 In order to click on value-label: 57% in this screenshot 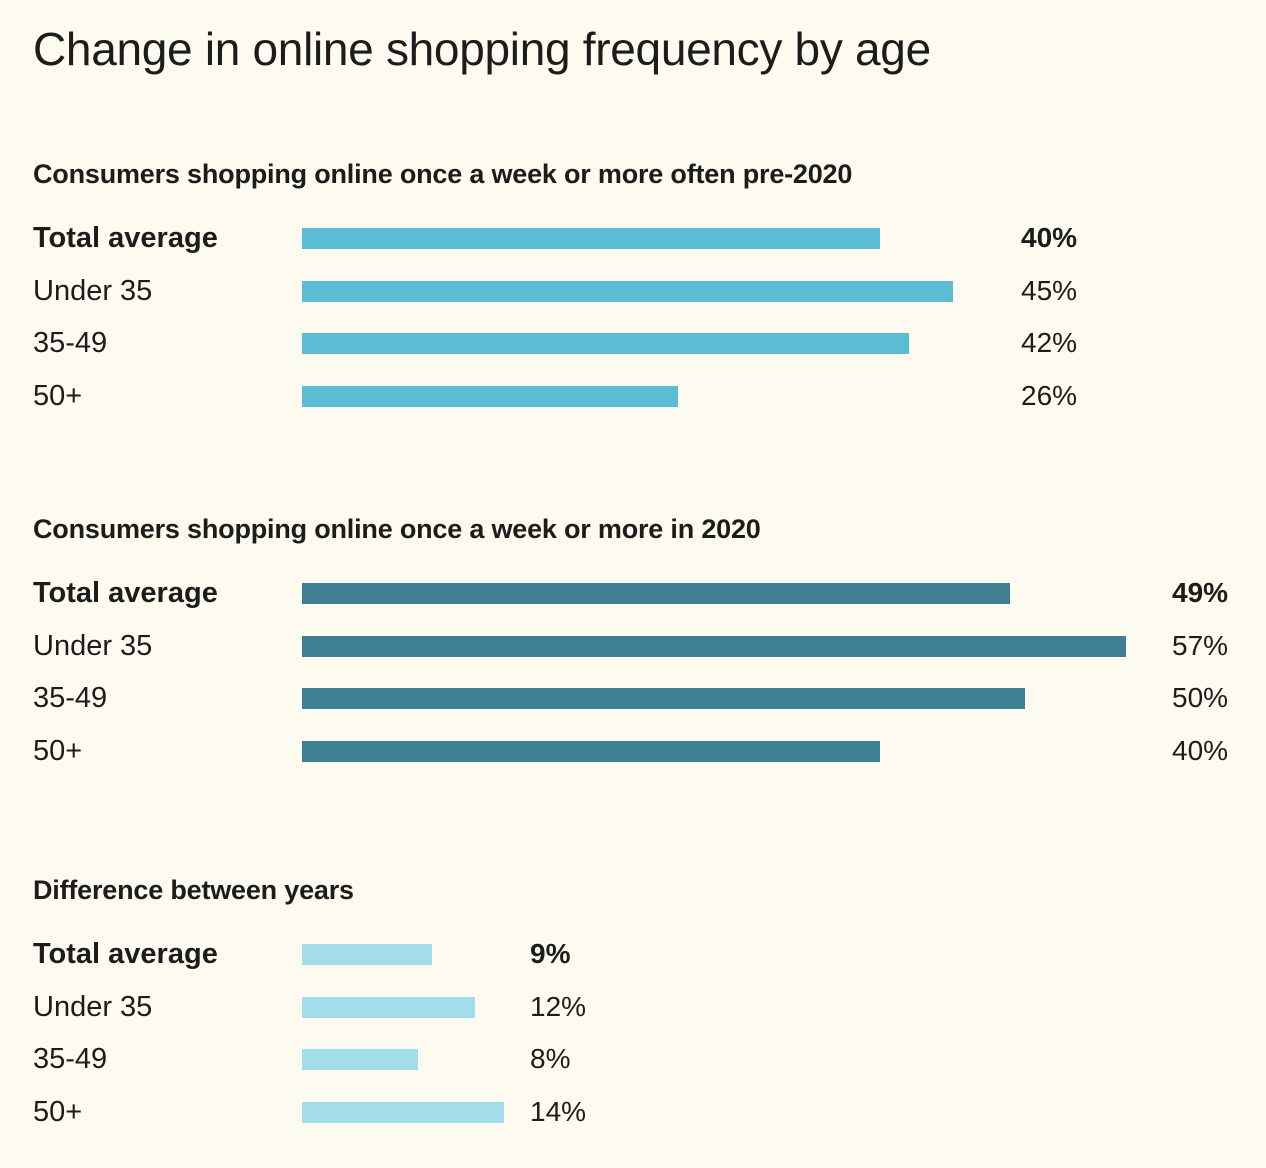, I will do `click(1200, 645)`.